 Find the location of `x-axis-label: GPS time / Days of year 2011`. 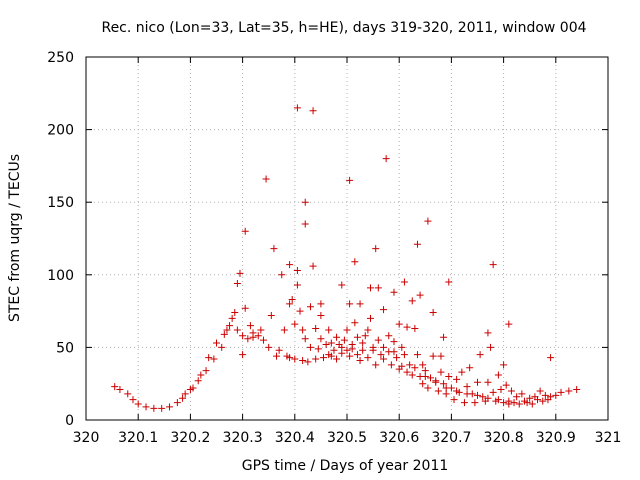

x-axis-label: GPS time / Days of year 2011 is located at coordinates (345, 466).